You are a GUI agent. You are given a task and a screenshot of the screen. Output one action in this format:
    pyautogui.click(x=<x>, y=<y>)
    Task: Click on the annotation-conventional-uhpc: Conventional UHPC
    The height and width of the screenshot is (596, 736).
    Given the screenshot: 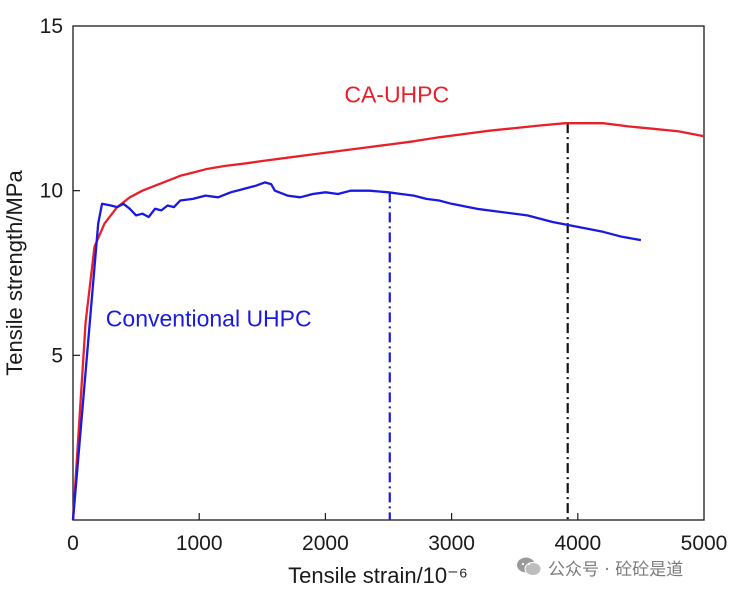 What is the action you would take?
    pyautogui.click(x=209, y=318)
    